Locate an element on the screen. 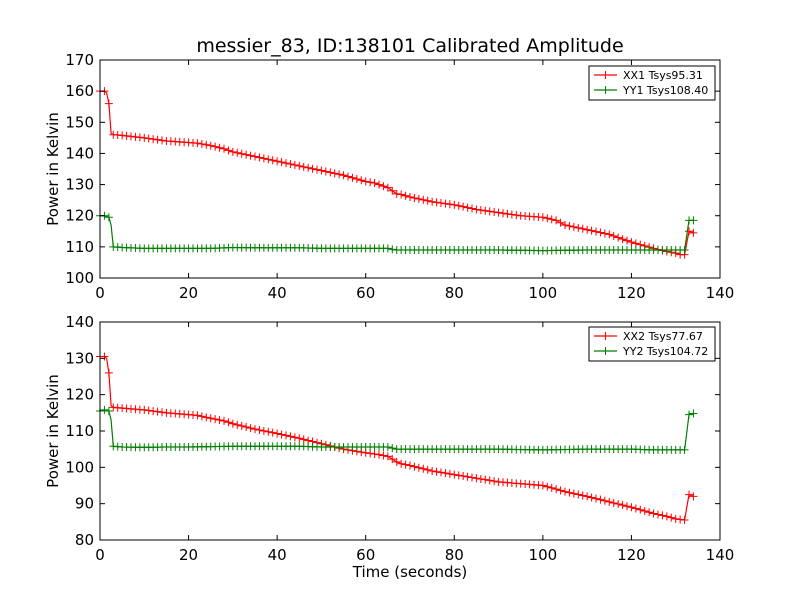 The width and height of the screenshot is (800, 600). x-tick-label: 120 is located at coordinates (631, 293).